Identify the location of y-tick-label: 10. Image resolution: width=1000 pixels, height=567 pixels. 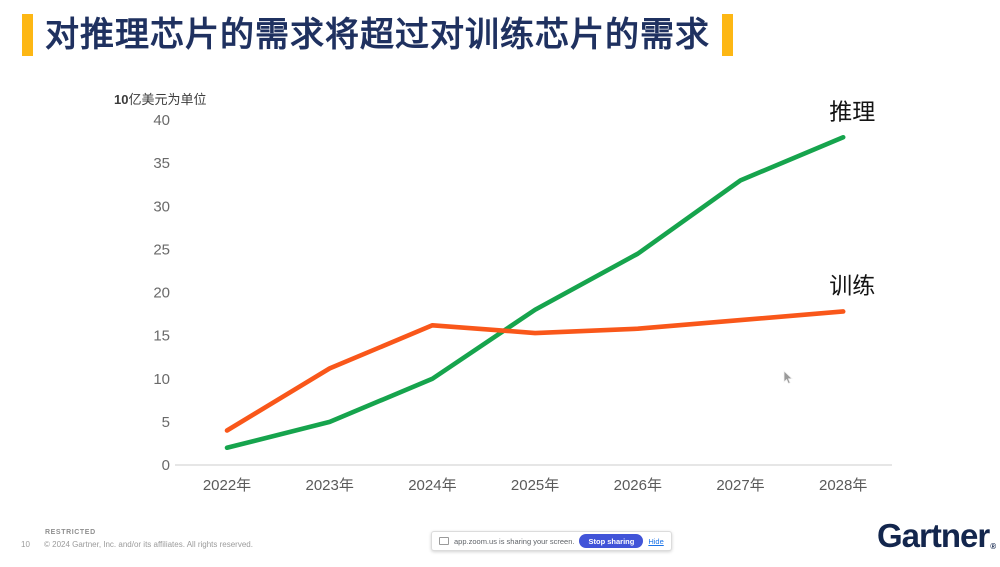
(161, 379).